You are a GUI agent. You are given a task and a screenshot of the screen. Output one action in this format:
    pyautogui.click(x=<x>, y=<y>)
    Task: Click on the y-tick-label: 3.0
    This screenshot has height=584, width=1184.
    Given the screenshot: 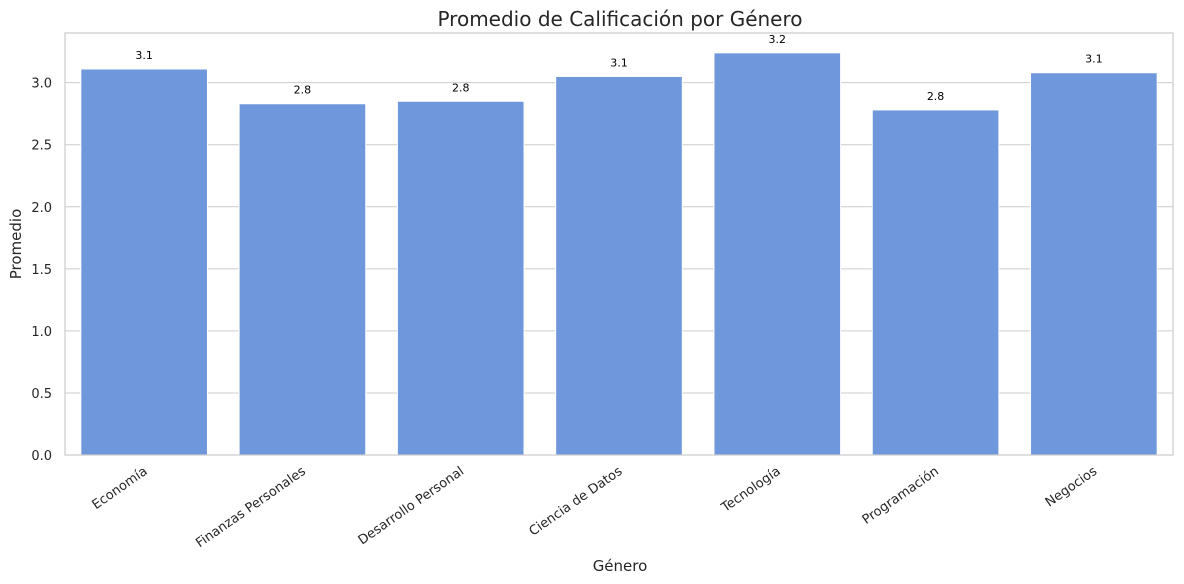 What is the action you would take?
    pyautogui.click(x=41, y=84)
    